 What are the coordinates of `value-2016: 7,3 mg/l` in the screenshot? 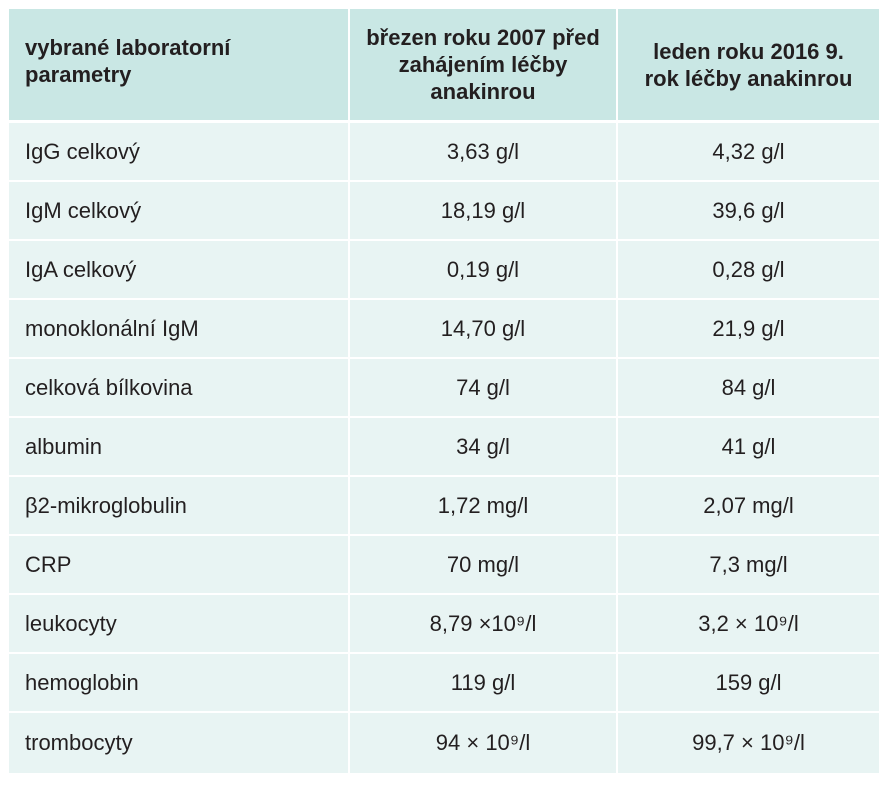 It's located at (747, 565).